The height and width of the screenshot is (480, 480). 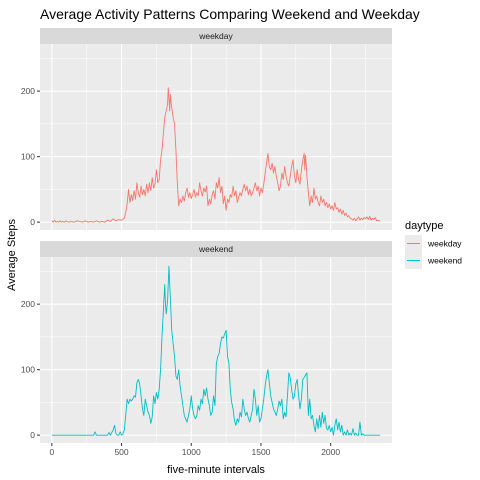 I want to click on strip-label-weekday: weekday, so click(x=215, y=36).